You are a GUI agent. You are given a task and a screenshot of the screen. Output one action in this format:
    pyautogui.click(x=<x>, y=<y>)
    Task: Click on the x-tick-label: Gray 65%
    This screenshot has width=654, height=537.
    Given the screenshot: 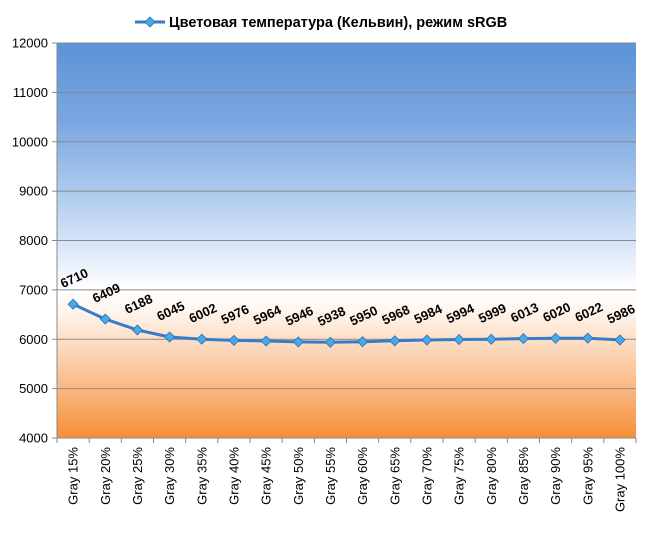 What is the action you would take?
    pyautogui.click(x=394, y=476)
    